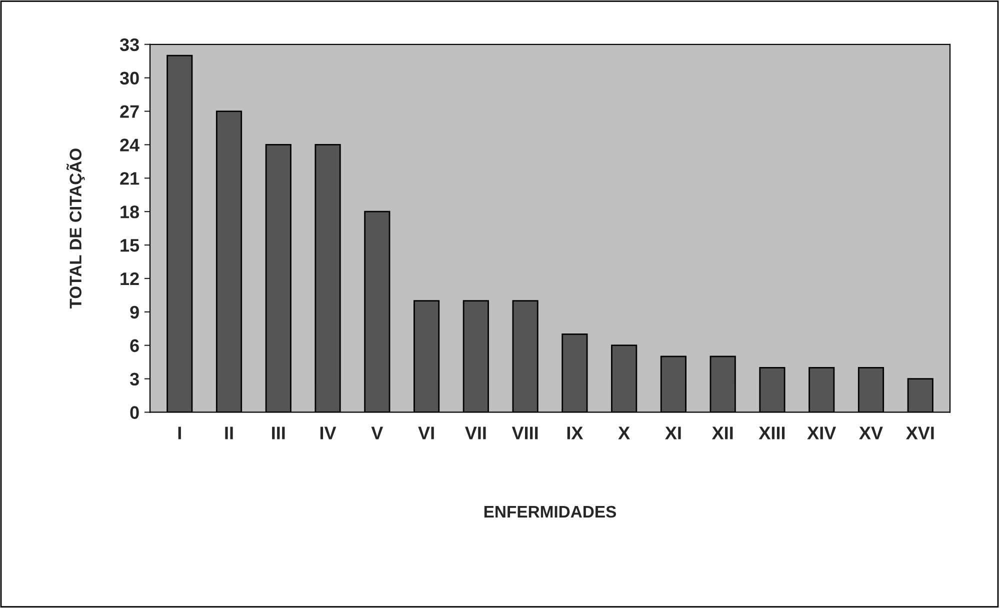  Describe the element at coordinates (475, 433) in the screenshot. I see `x-tick-label: VII` at that location.